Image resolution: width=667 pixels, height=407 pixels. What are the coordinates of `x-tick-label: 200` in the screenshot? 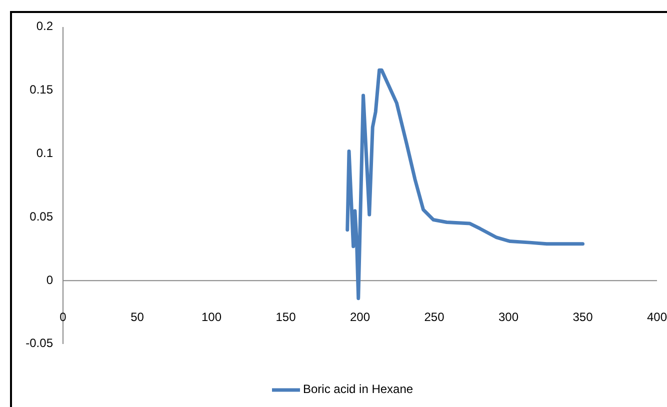 It's located at (360, 317).